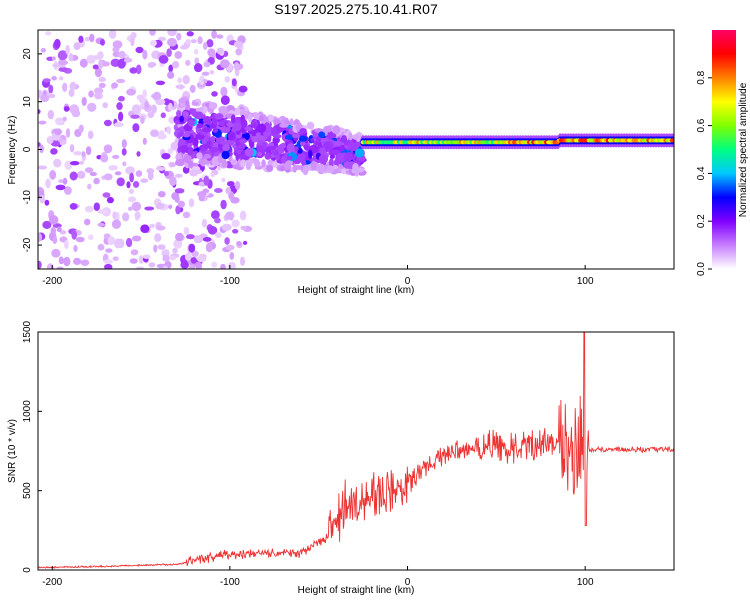  What do you see at coordinates (701, 269) in the screenshot?
I see `colorbar-tick-label-0: 0.0` at bounding box center [701, 269].